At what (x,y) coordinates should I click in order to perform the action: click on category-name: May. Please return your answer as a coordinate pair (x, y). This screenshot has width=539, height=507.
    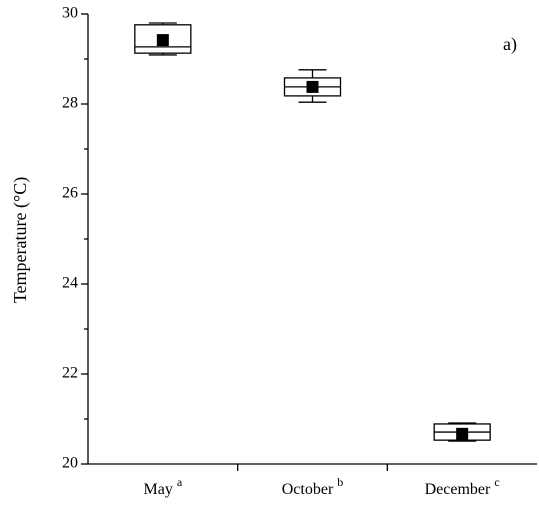
    Looking at the image, I should click on (158, 489).